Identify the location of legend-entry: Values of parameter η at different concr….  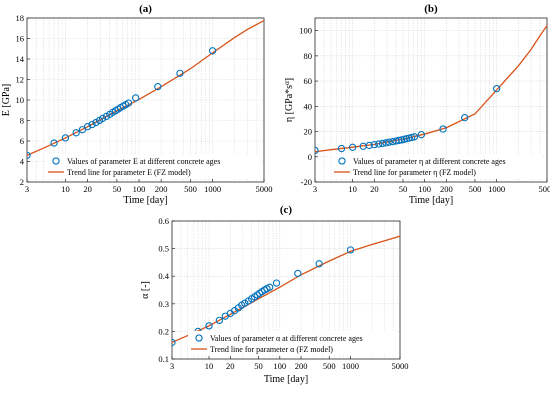
(429, 161).